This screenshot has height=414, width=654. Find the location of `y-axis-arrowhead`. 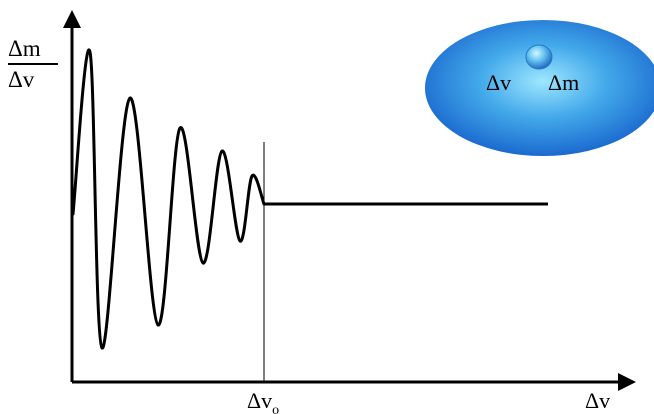

y-axis-arrowhead is located at coordinates (72, 19).